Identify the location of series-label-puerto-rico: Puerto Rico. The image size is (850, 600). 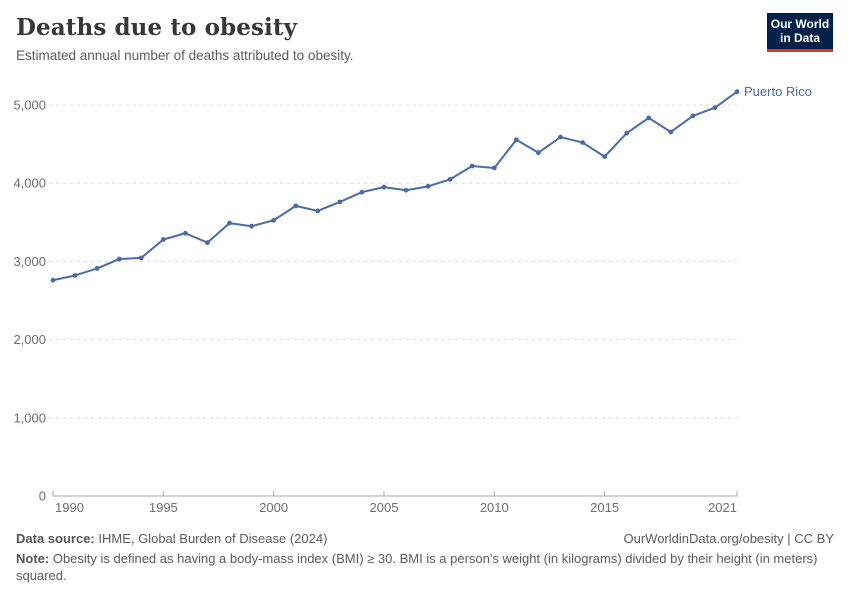
(778, 91).